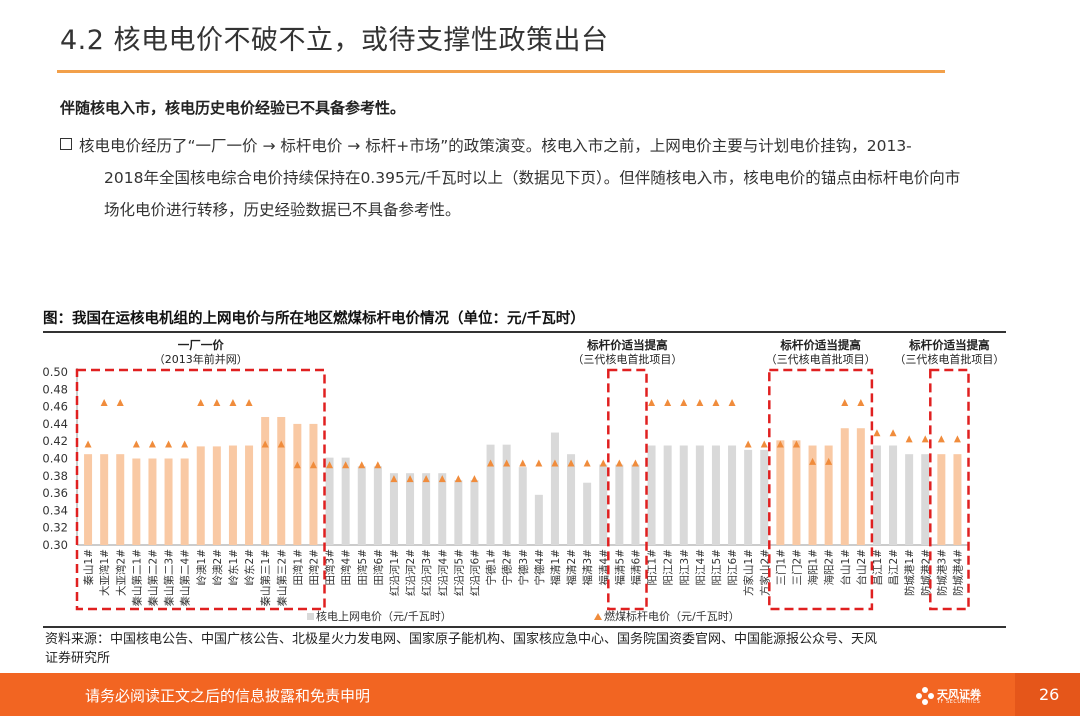  Describe the element at coordinates (55, 528) in the screenshot. I see `y-tick-label: 0.32` at that location.